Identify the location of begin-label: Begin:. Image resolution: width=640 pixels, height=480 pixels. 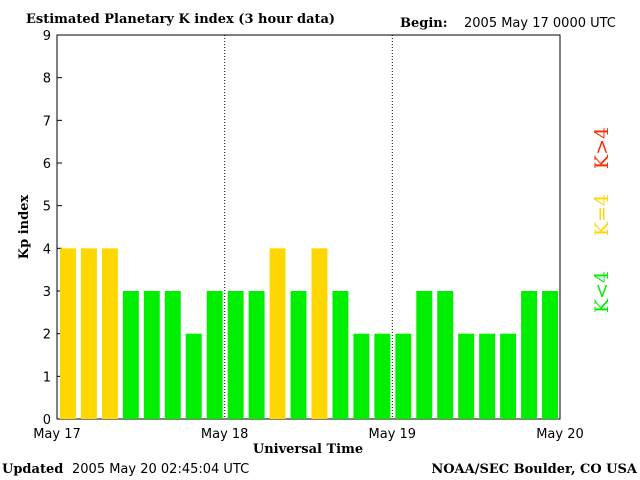
(424, 23).